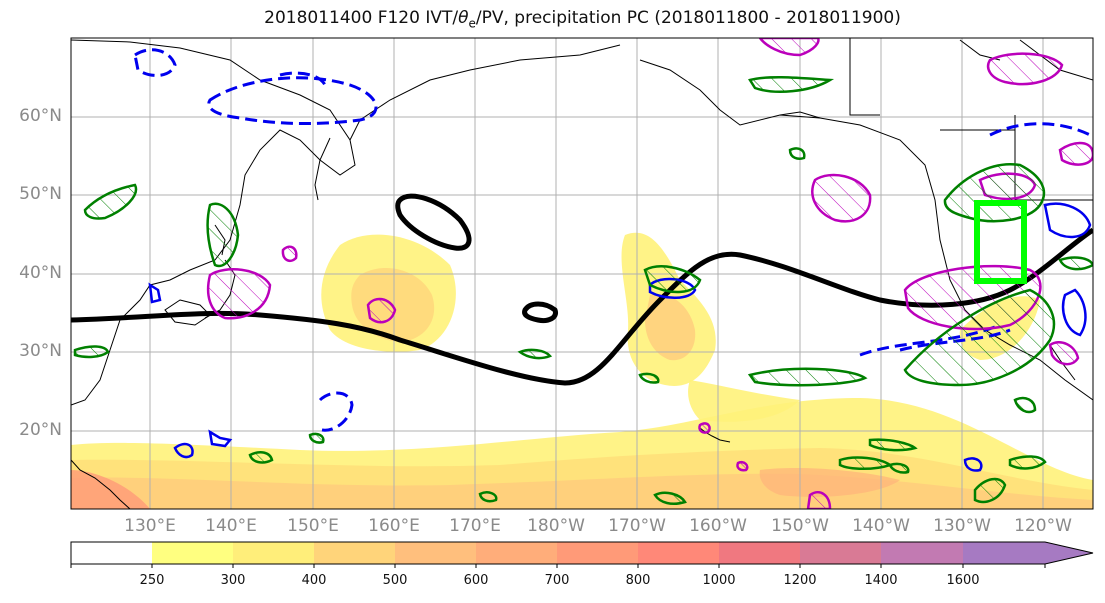 This screenshot has height=603, width=1105. Describe the element at coordinates (963, 580) in the screenshot. I see `cbar-label-1600: 1600` at that location.